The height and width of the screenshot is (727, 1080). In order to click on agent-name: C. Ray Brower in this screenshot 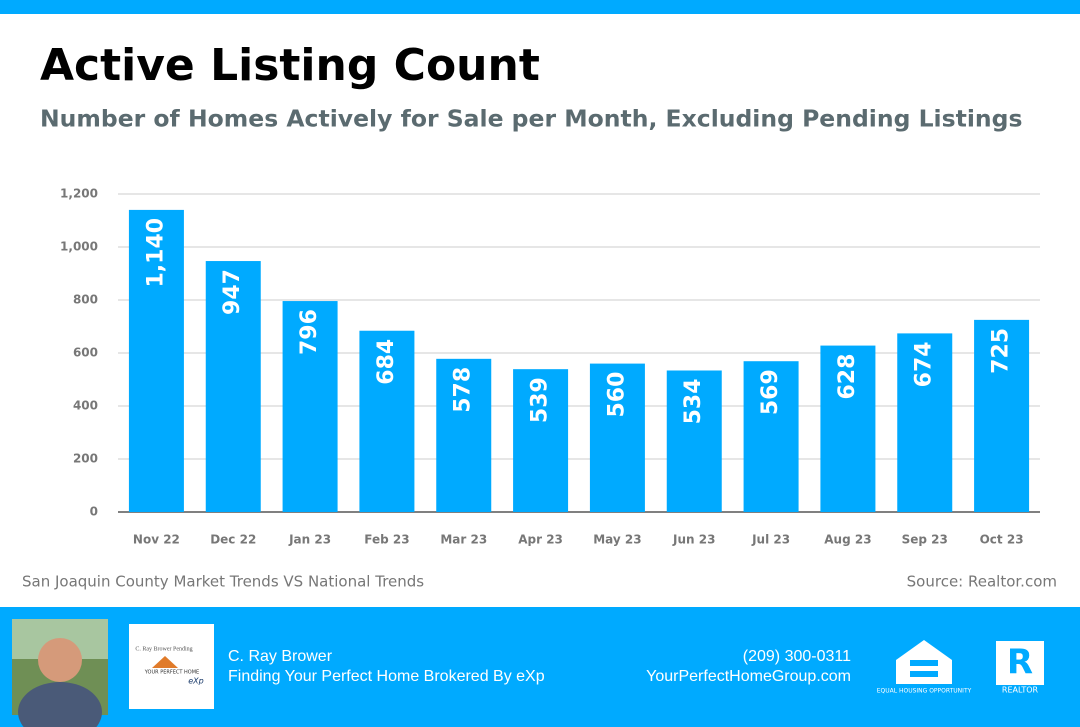, I will do `click(280, 656)`.